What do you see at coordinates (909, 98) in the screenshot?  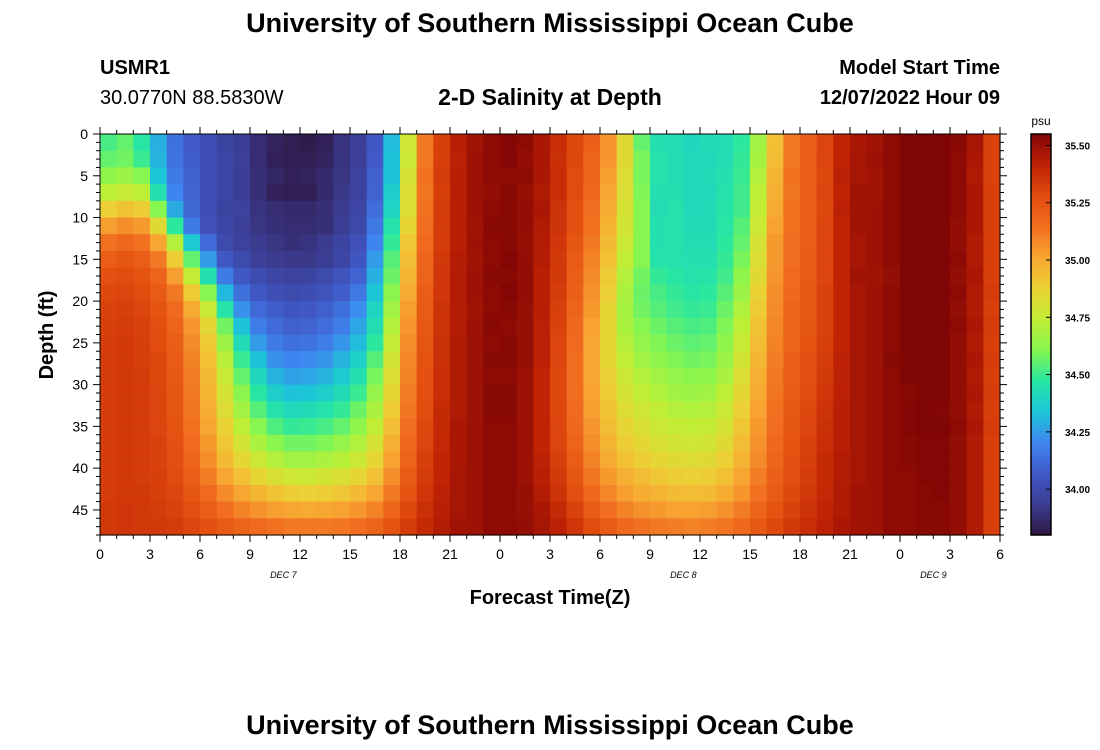 I see `model-start-value: 12/07/2022 Hour 09` at bounding box center [909, 98].